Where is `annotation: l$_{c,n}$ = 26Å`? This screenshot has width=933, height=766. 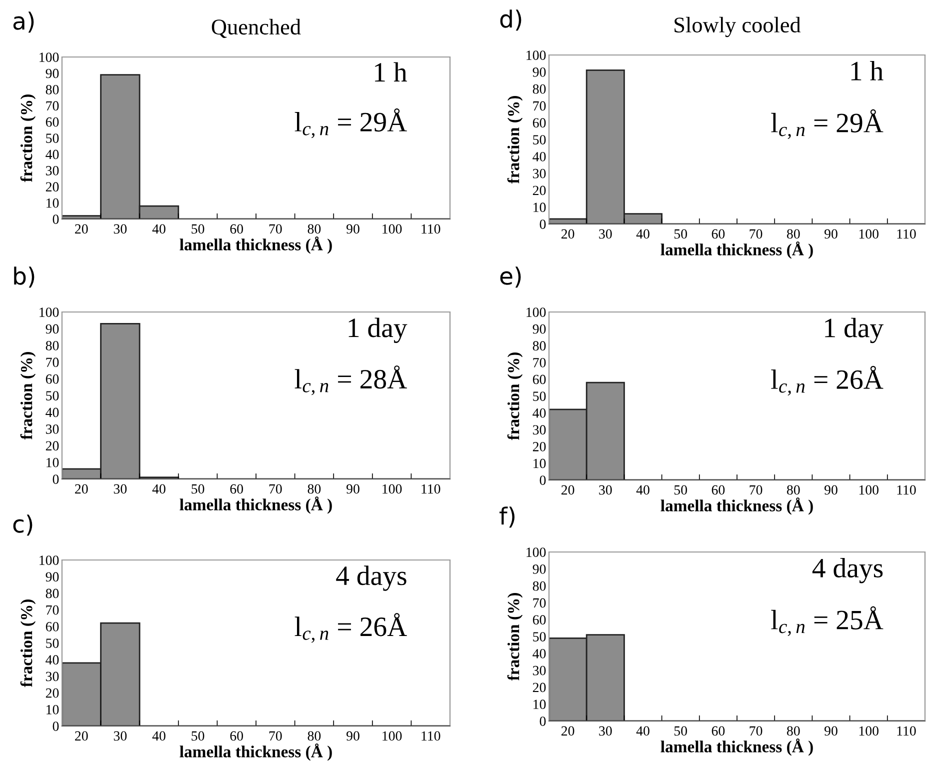
annotation: l$_{c,n}$ = 26Å is located at coordinates (350, 628).